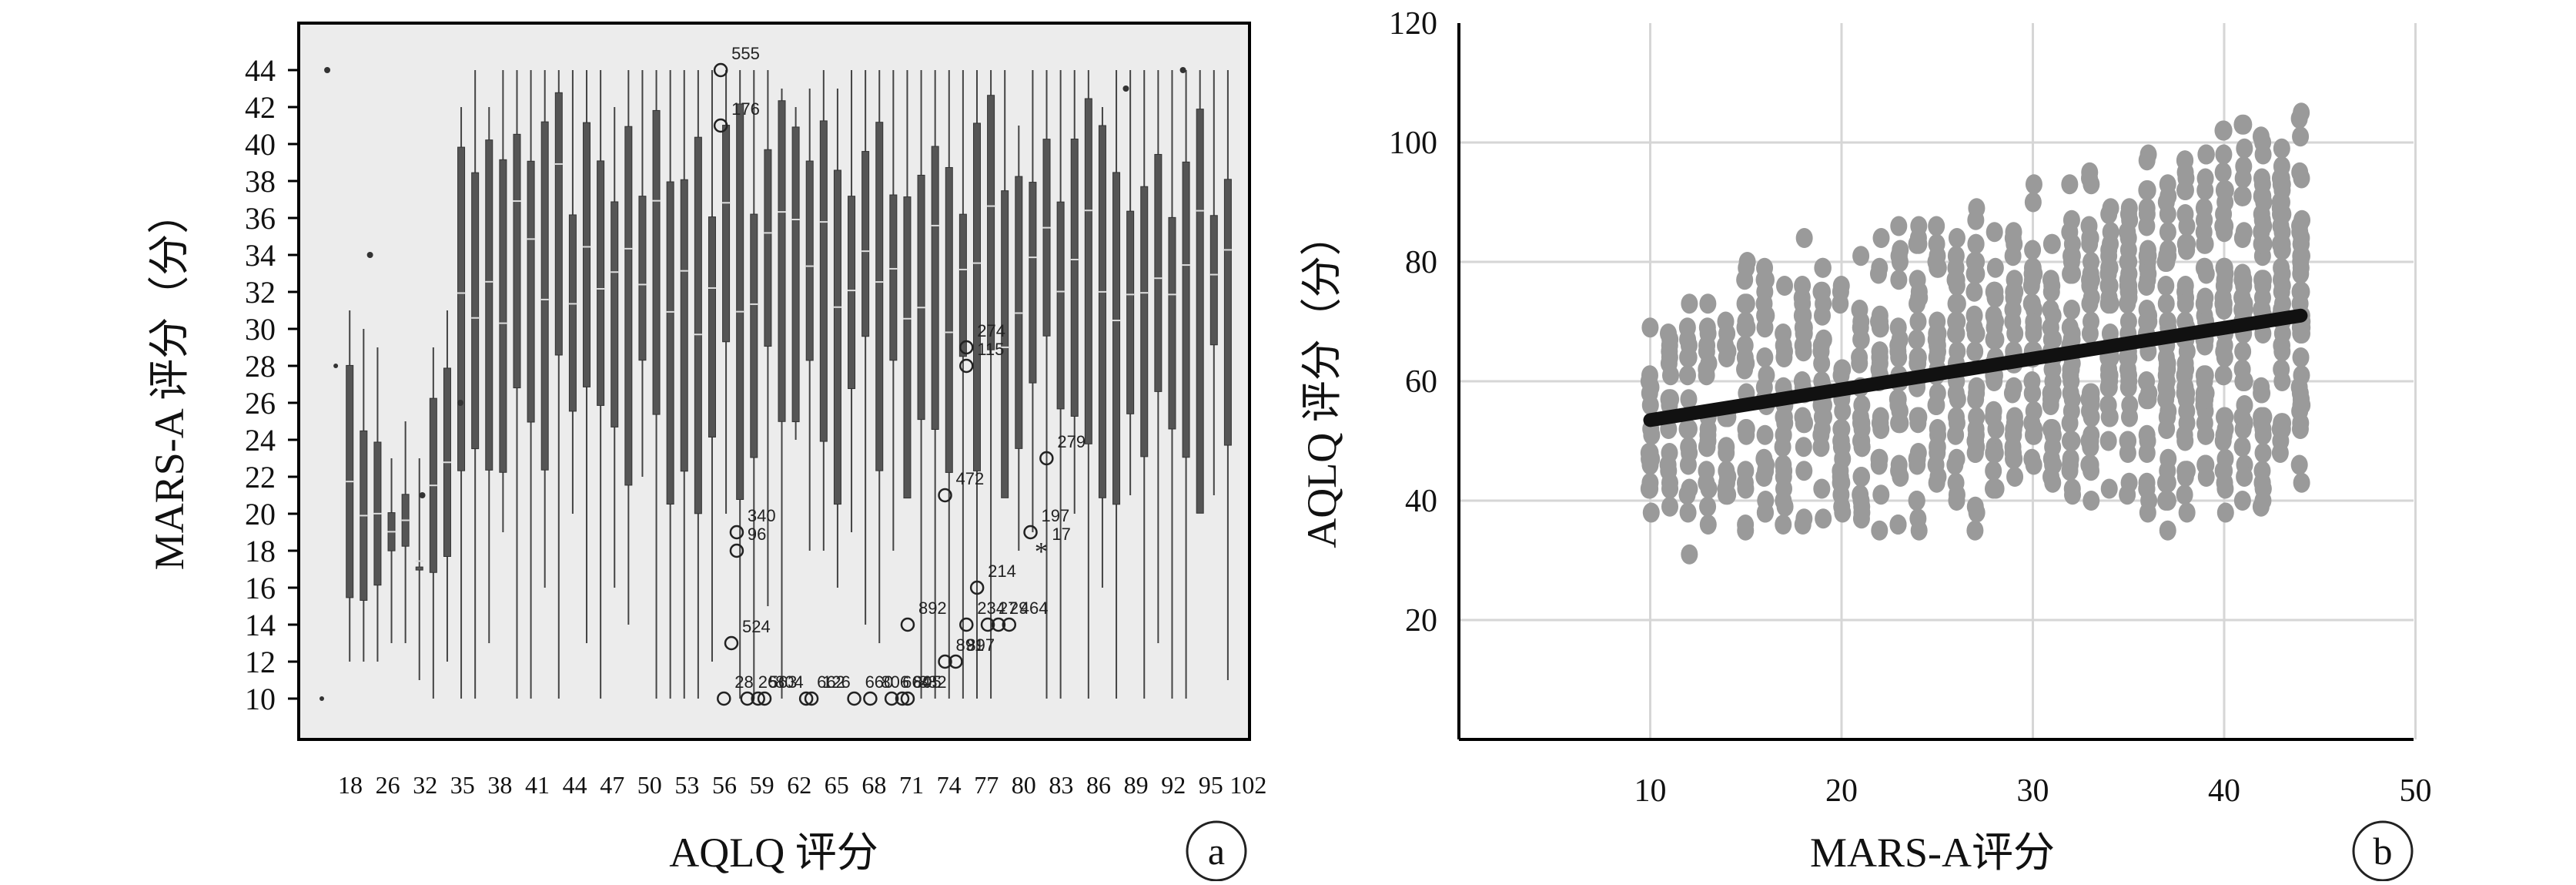 This screenshot has height=885, width=2576. I want to click on outlier-label: 563, so click(784, 682).